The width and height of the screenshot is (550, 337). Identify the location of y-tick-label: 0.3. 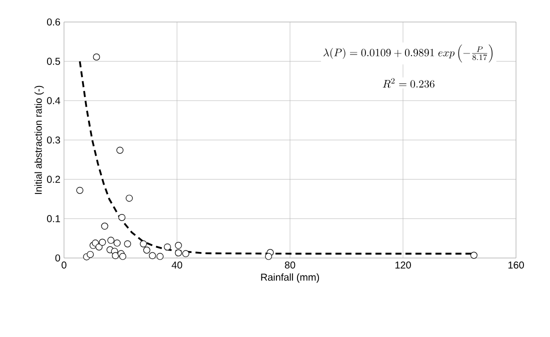
(53, 140).